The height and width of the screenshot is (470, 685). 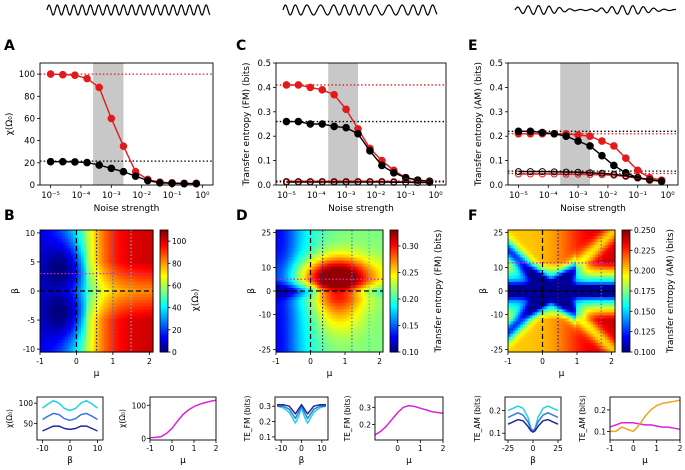 What do you see at coordinates (626, 158) in the screenshot?
I see `data-point-red` at bounding box center [626, 158].